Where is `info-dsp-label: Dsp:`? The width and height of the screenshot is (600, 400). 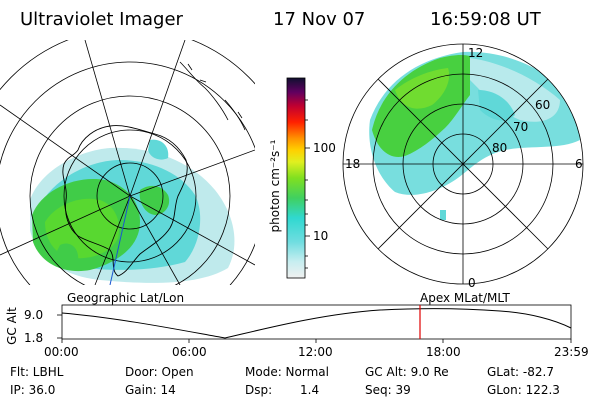
info-dsp-label: Dsp: is located at coordinates (259, 390).